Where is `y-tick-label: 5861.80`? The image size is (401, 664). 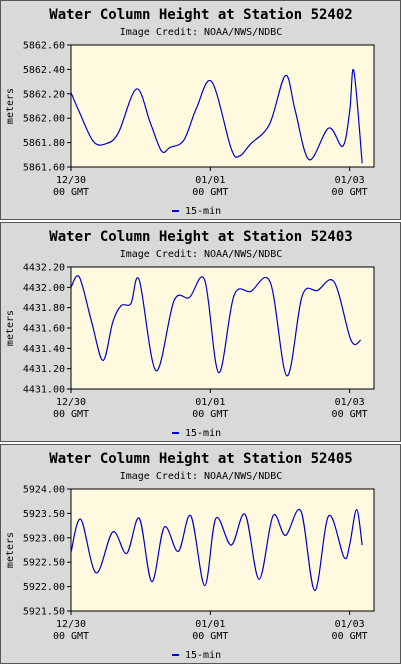
y-tick-label: 5861.80 is located at coordinates (44, 143).